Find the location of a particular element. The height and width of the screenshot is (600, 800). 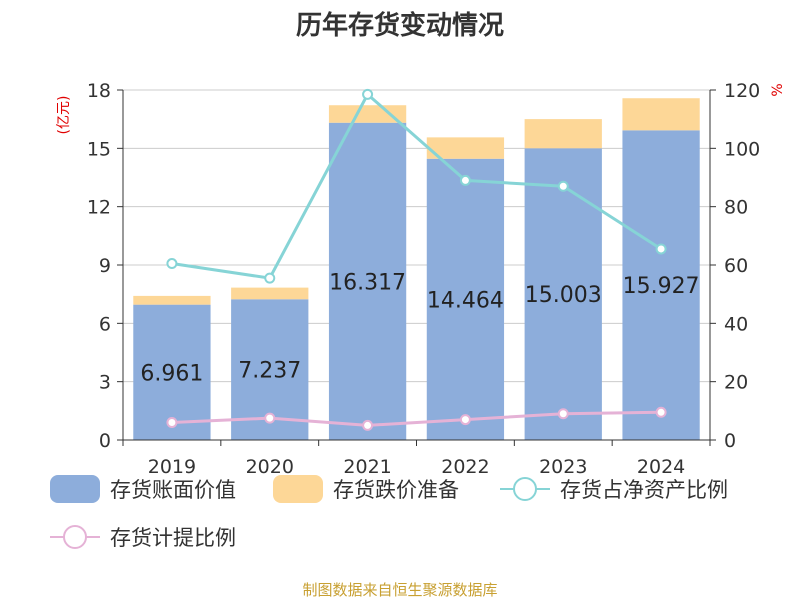

y-right-tick-label: 40 is located at coordinates (736, 324).